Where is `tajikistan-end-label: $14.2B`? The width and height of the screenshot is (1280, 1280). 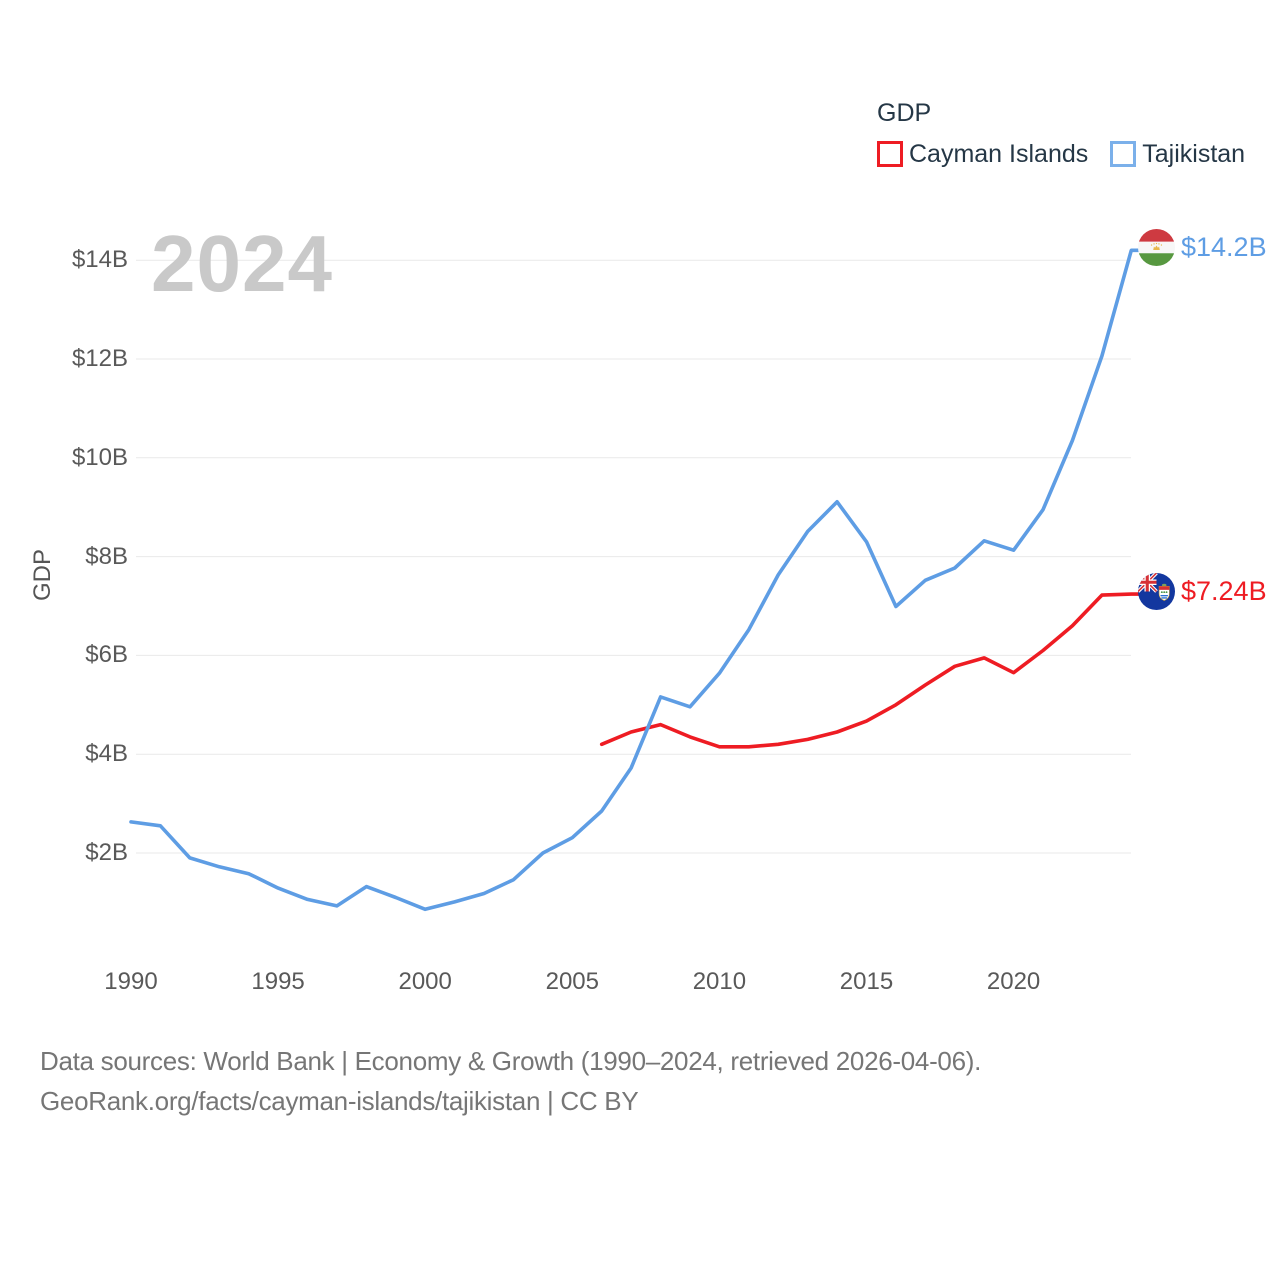 tajikistan-end-label: $14.2B is located at coordinates (1202, 247).